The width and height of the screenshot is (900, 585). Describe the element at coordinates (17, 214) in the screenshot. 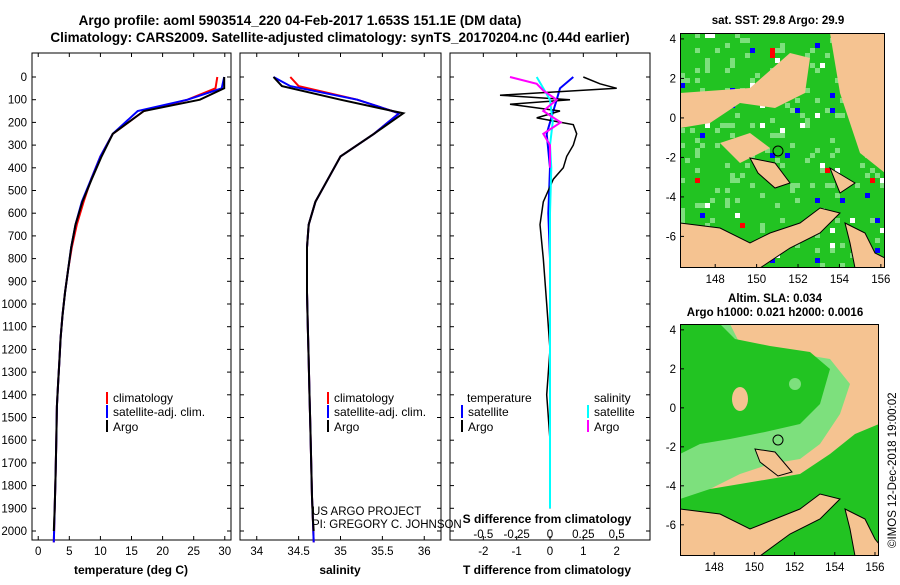

I see `depth-tick-label: 600` at that location.